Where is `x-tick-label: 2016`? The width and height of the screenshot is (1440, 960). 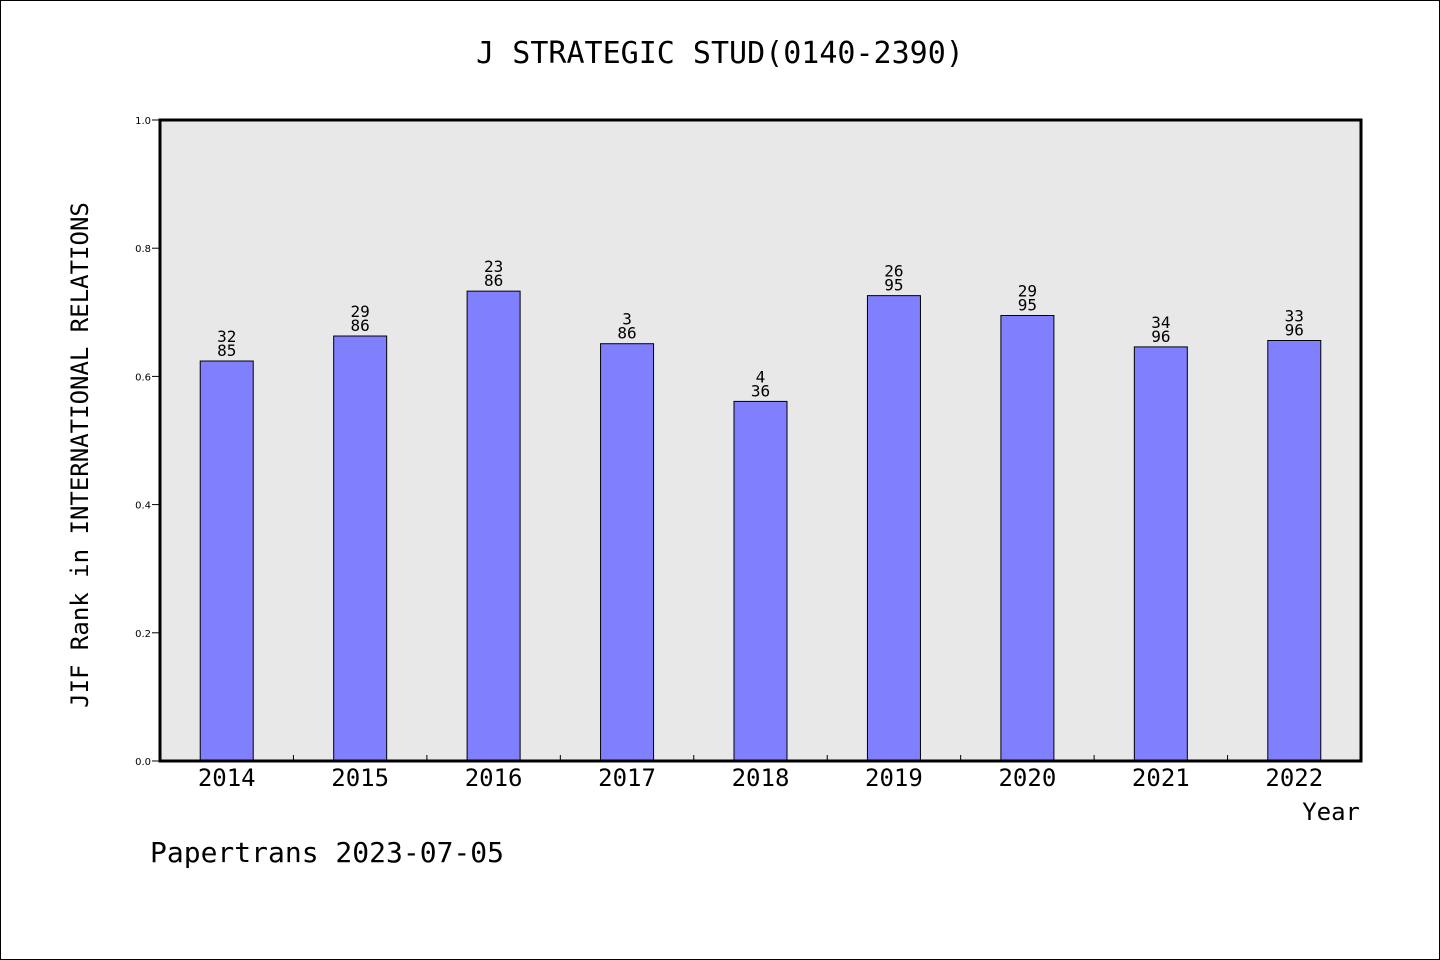
x-tick-label: 2016 is located at coordinates (494, 778).